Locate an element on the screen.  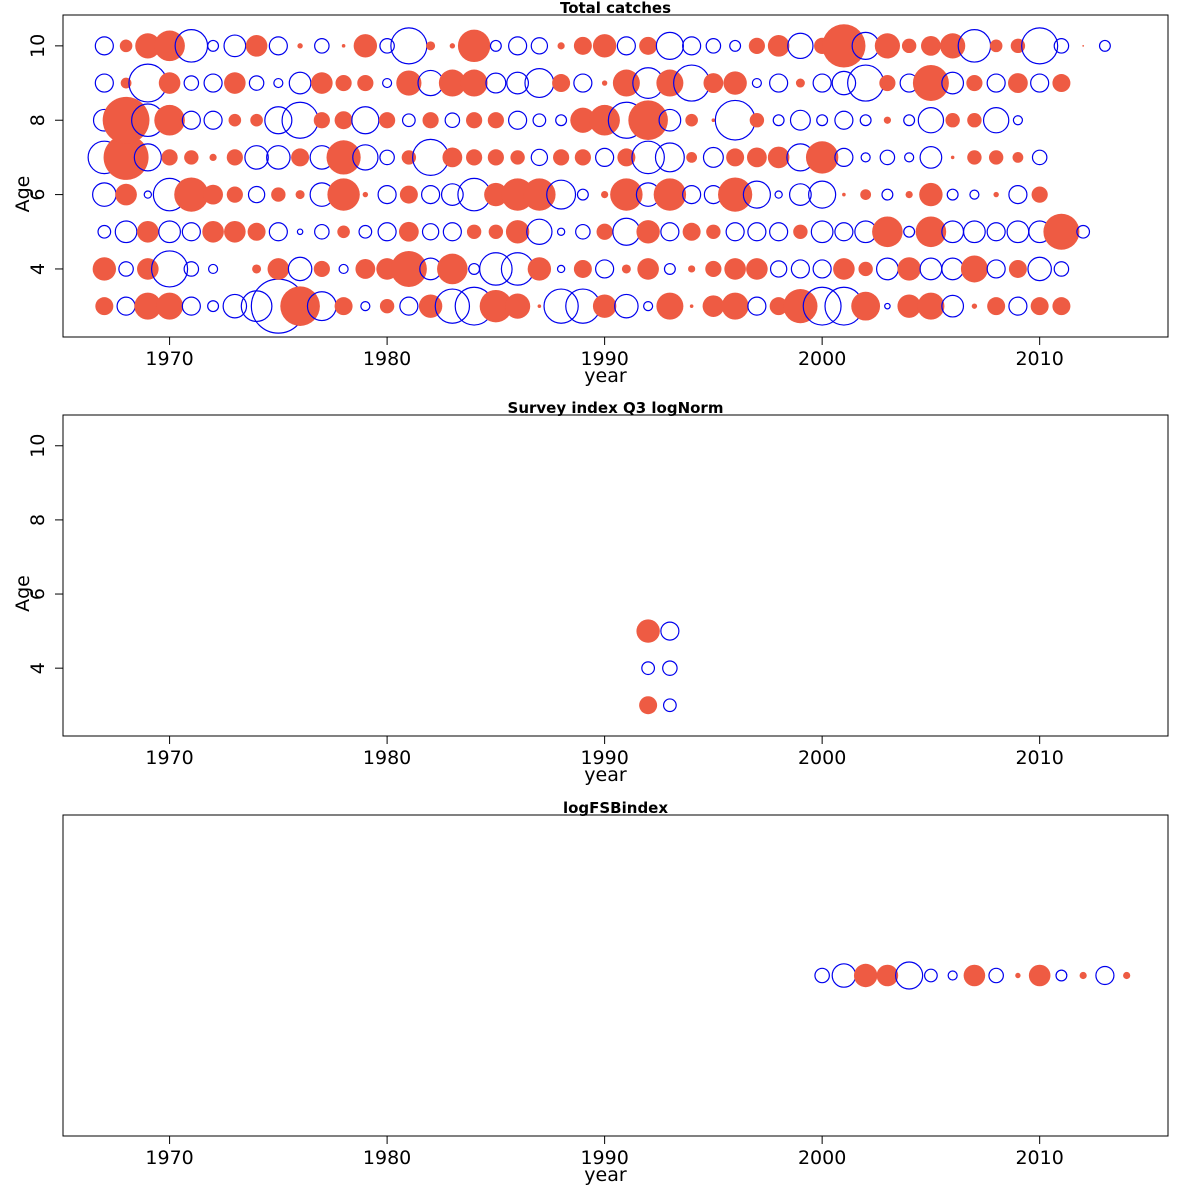
y-tick-label: 6 is located at coordinates (38, 594).